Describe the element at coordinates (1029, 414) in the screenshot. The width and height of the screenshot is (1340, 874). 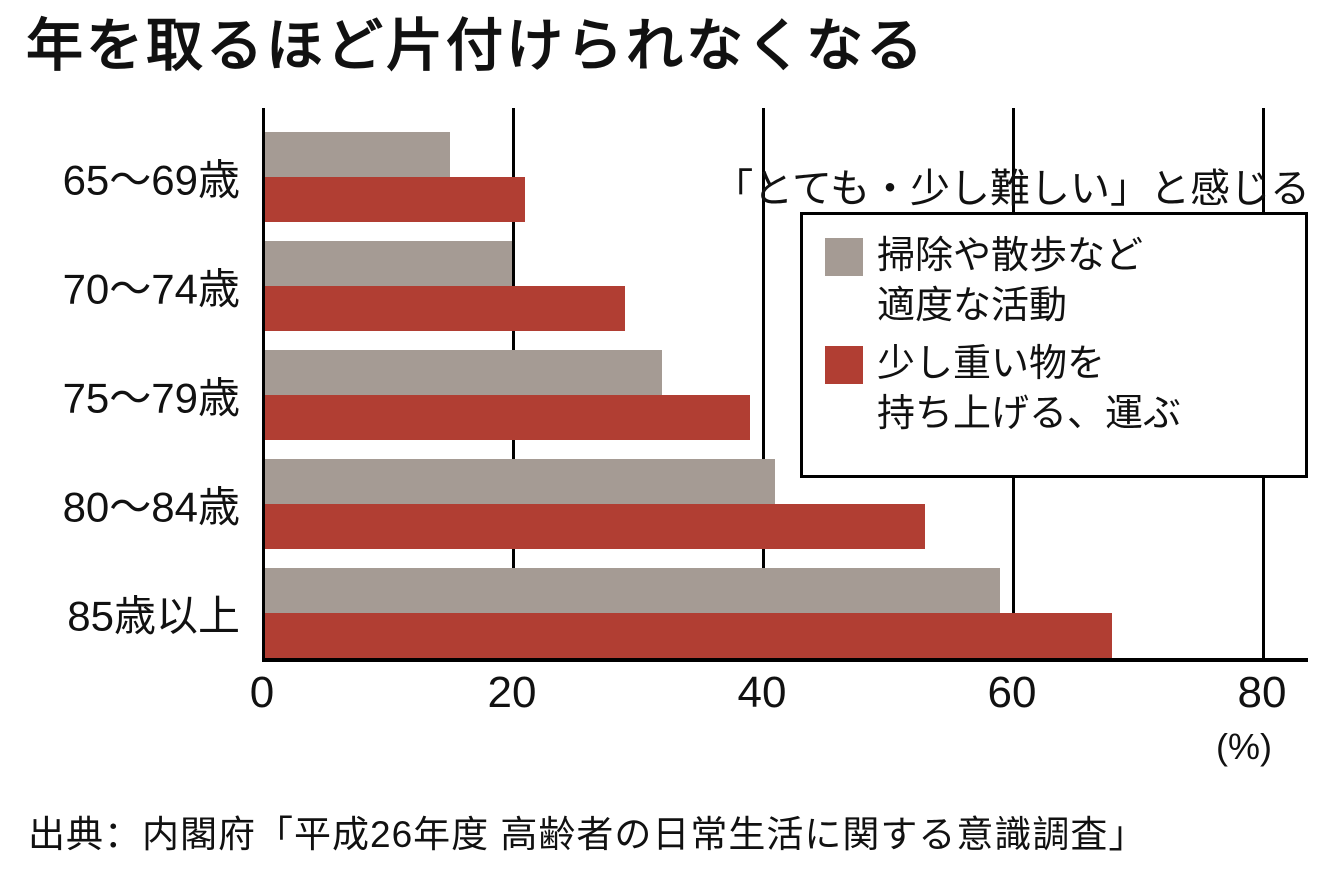
I see `legend-label-line2: 持ち上げる、運ぶ` at that location.